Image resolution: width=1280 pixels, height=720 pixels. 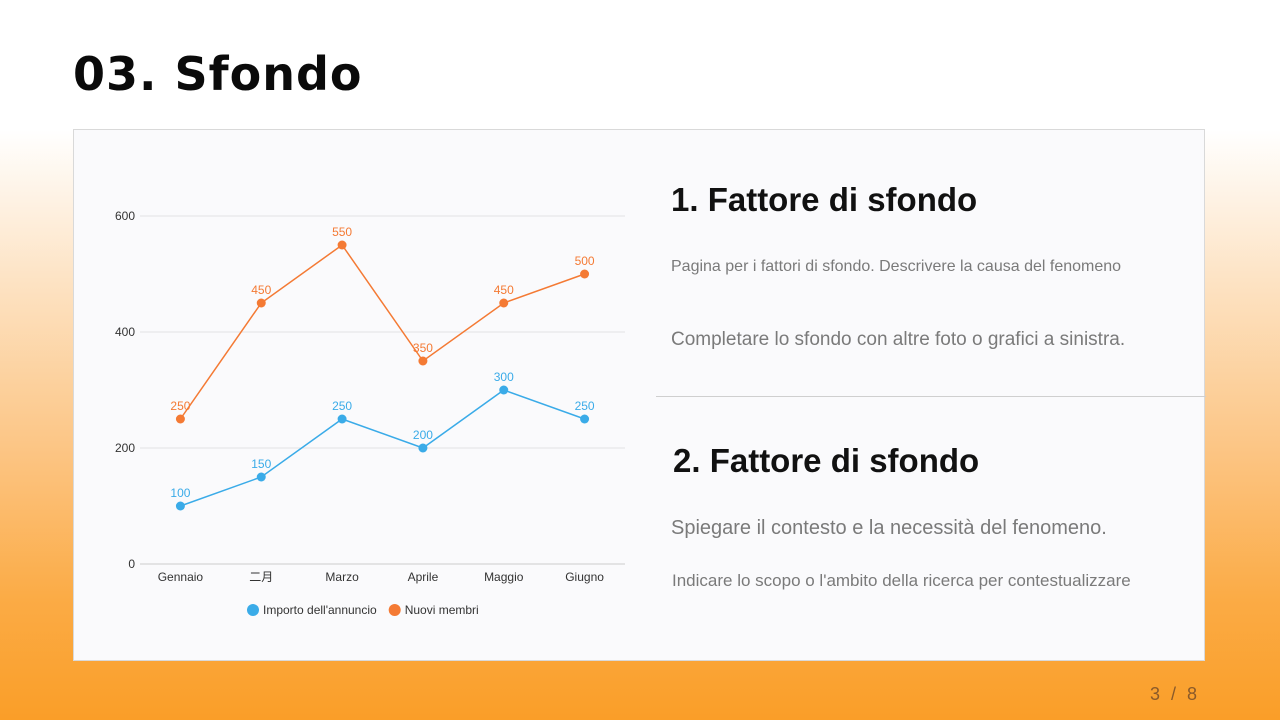 What do you see at coordinates (931, 396) in the screenshot?
I see `section-divider` at bounding box center [931, 396].